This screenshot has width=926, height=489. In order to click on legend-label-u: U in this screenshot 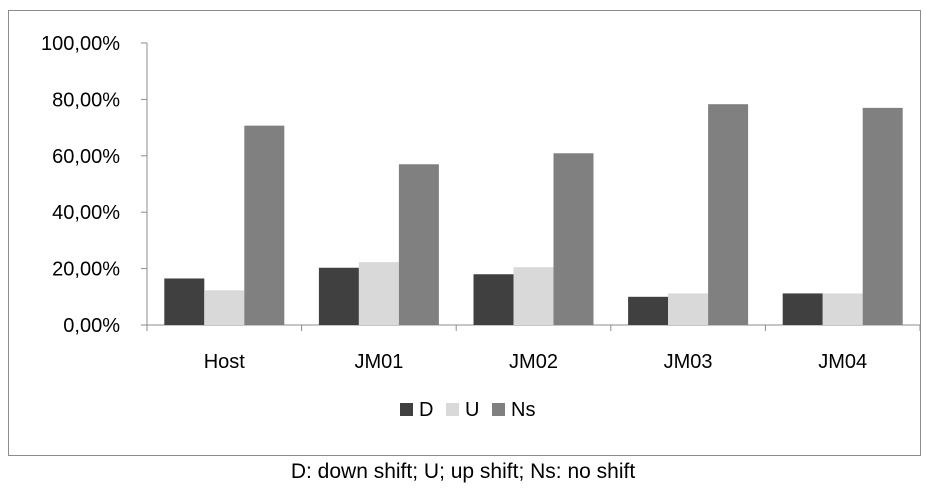, I will do `click(472, 410)`.